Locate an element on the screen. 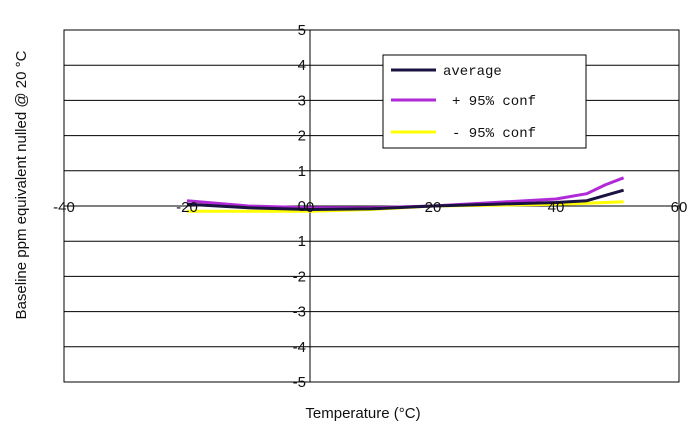 The height and width of the screenshot is (425, 694). x-tick-label: -40 is located at coordinates (64, 207).